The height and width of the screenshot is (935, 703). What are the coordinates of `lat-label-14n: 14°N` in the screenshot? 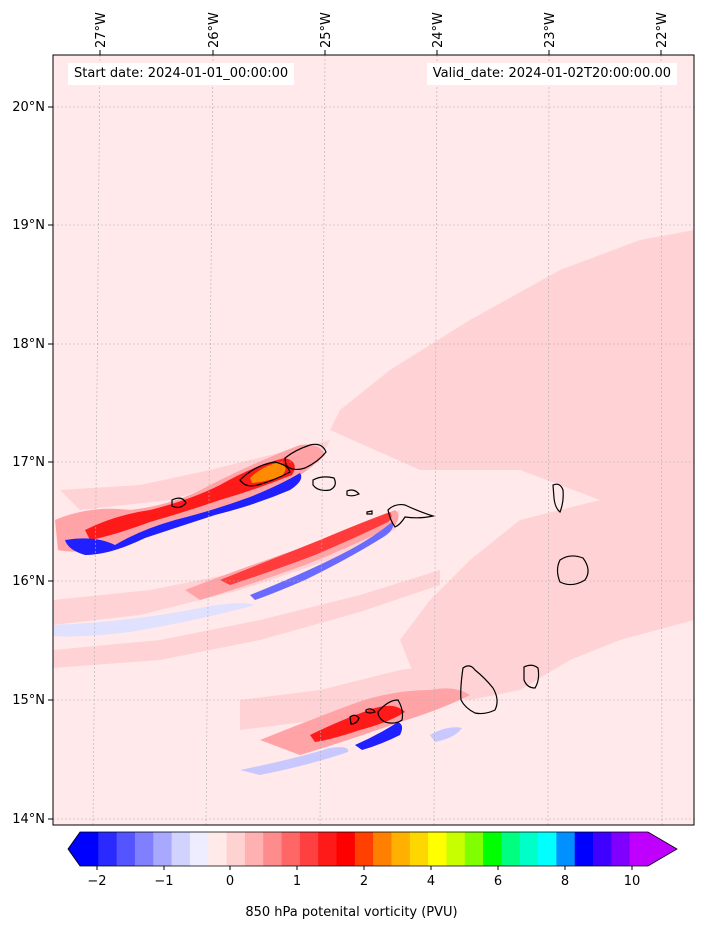 It's located at (28, 819).